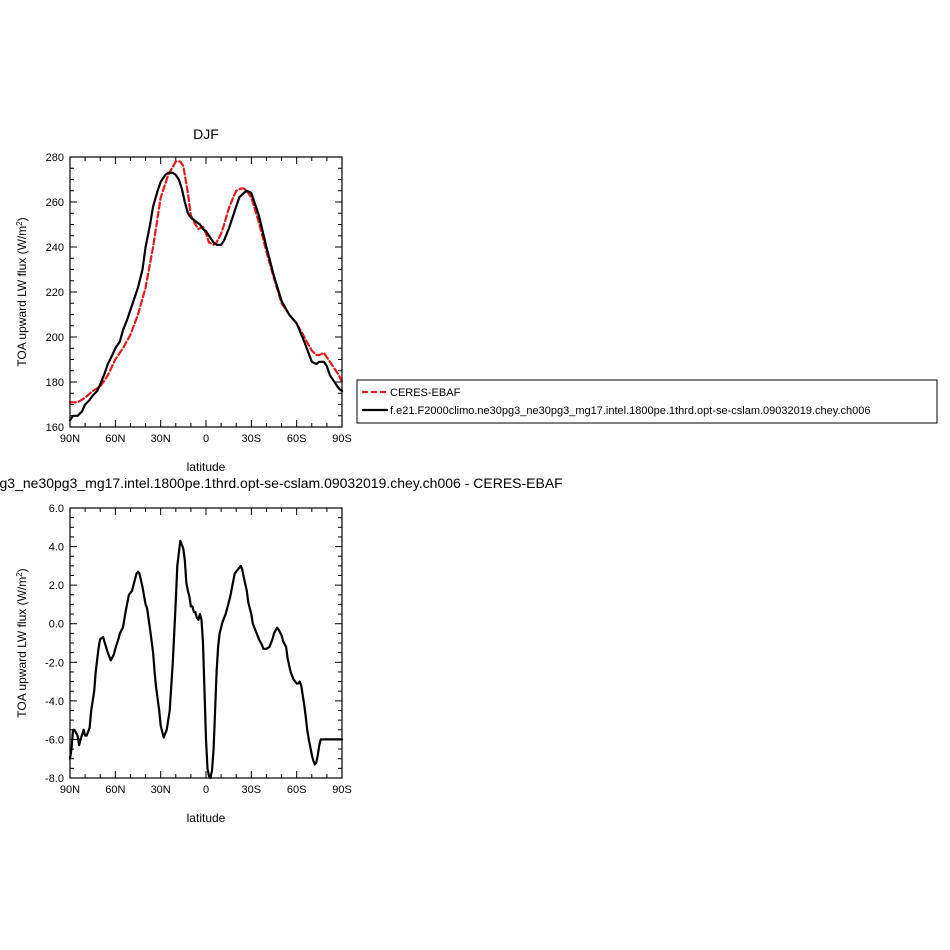 Image resolution: width=950 pixels, height=950 pixels. Describe the element at coordinates (297, 439) in the screenshot. I see `top-x-tick-label: 60S` at that location.